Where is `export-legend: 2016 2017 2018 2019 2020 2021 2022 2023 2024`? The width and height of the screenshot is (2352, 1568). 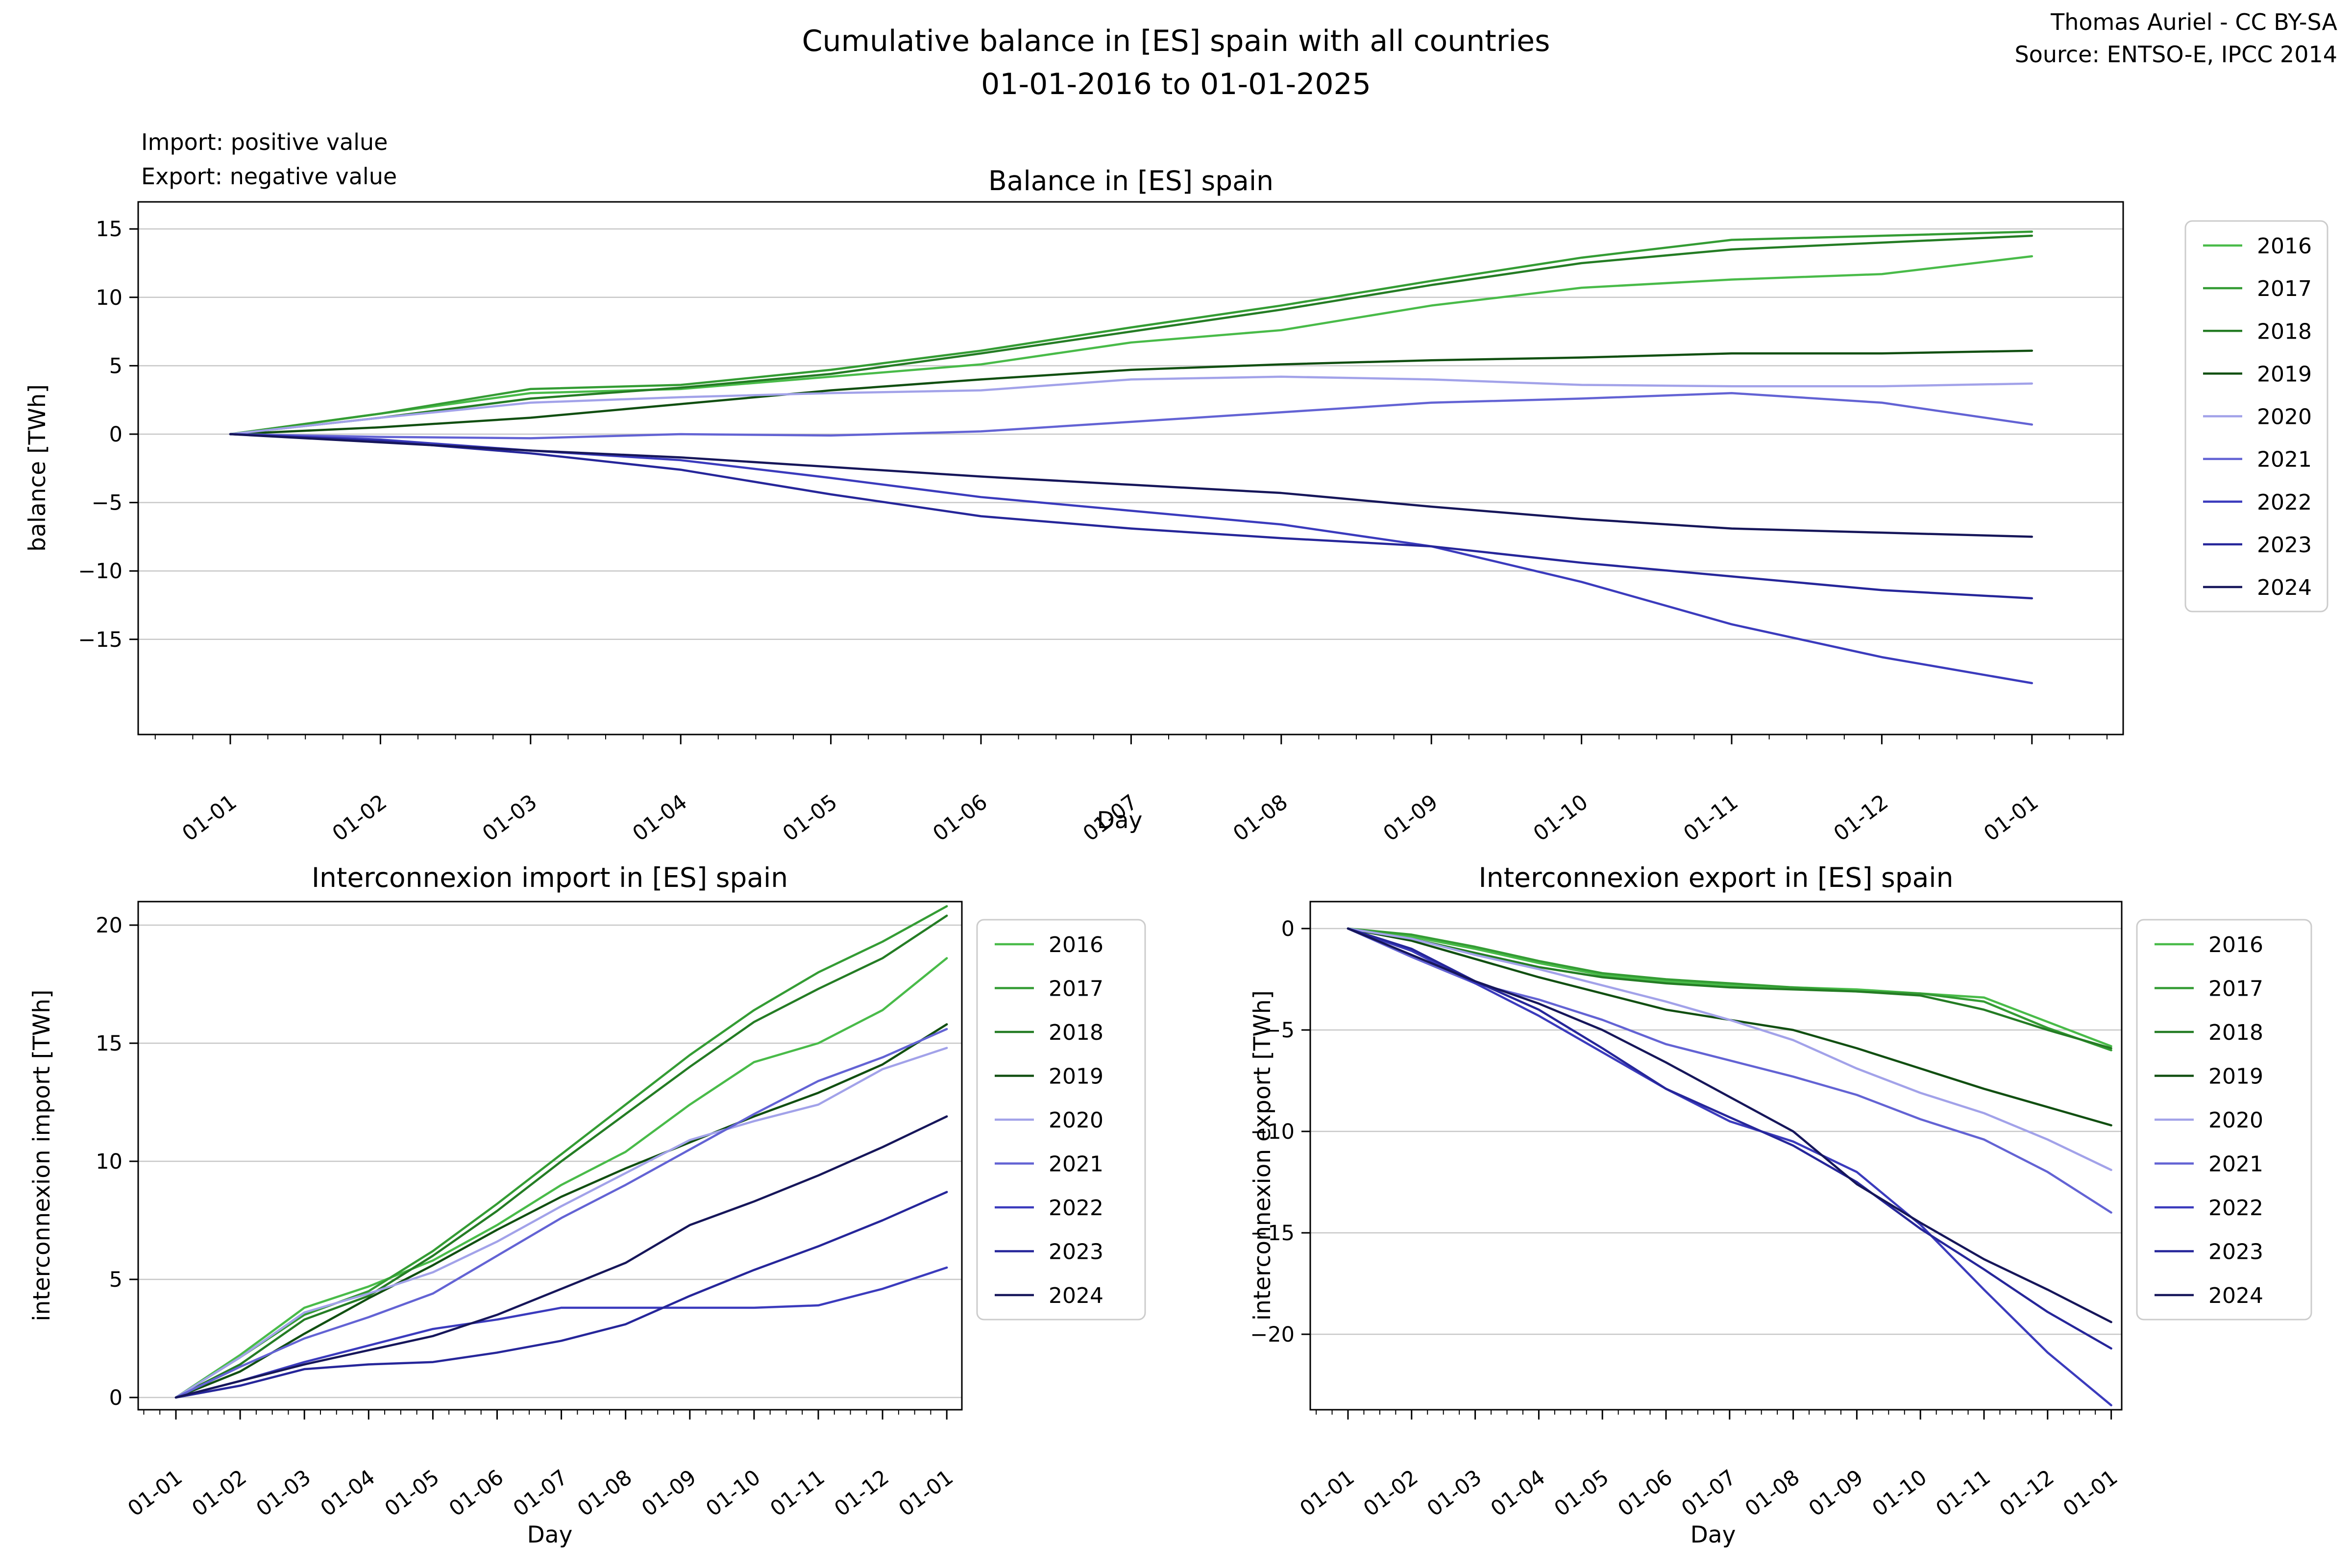
export-legend: 2016 2017 2018 2019 2020 2021 2022 2023 2024 is located at coordinates (2224, 1120).